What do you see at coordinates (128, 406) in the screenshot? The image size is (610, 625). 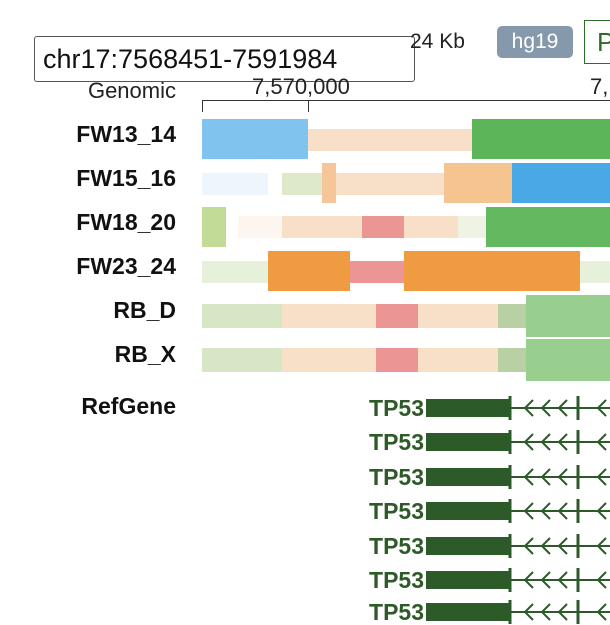 I see `track-label-refgene: RefGene` at bounding box center [128, 406].